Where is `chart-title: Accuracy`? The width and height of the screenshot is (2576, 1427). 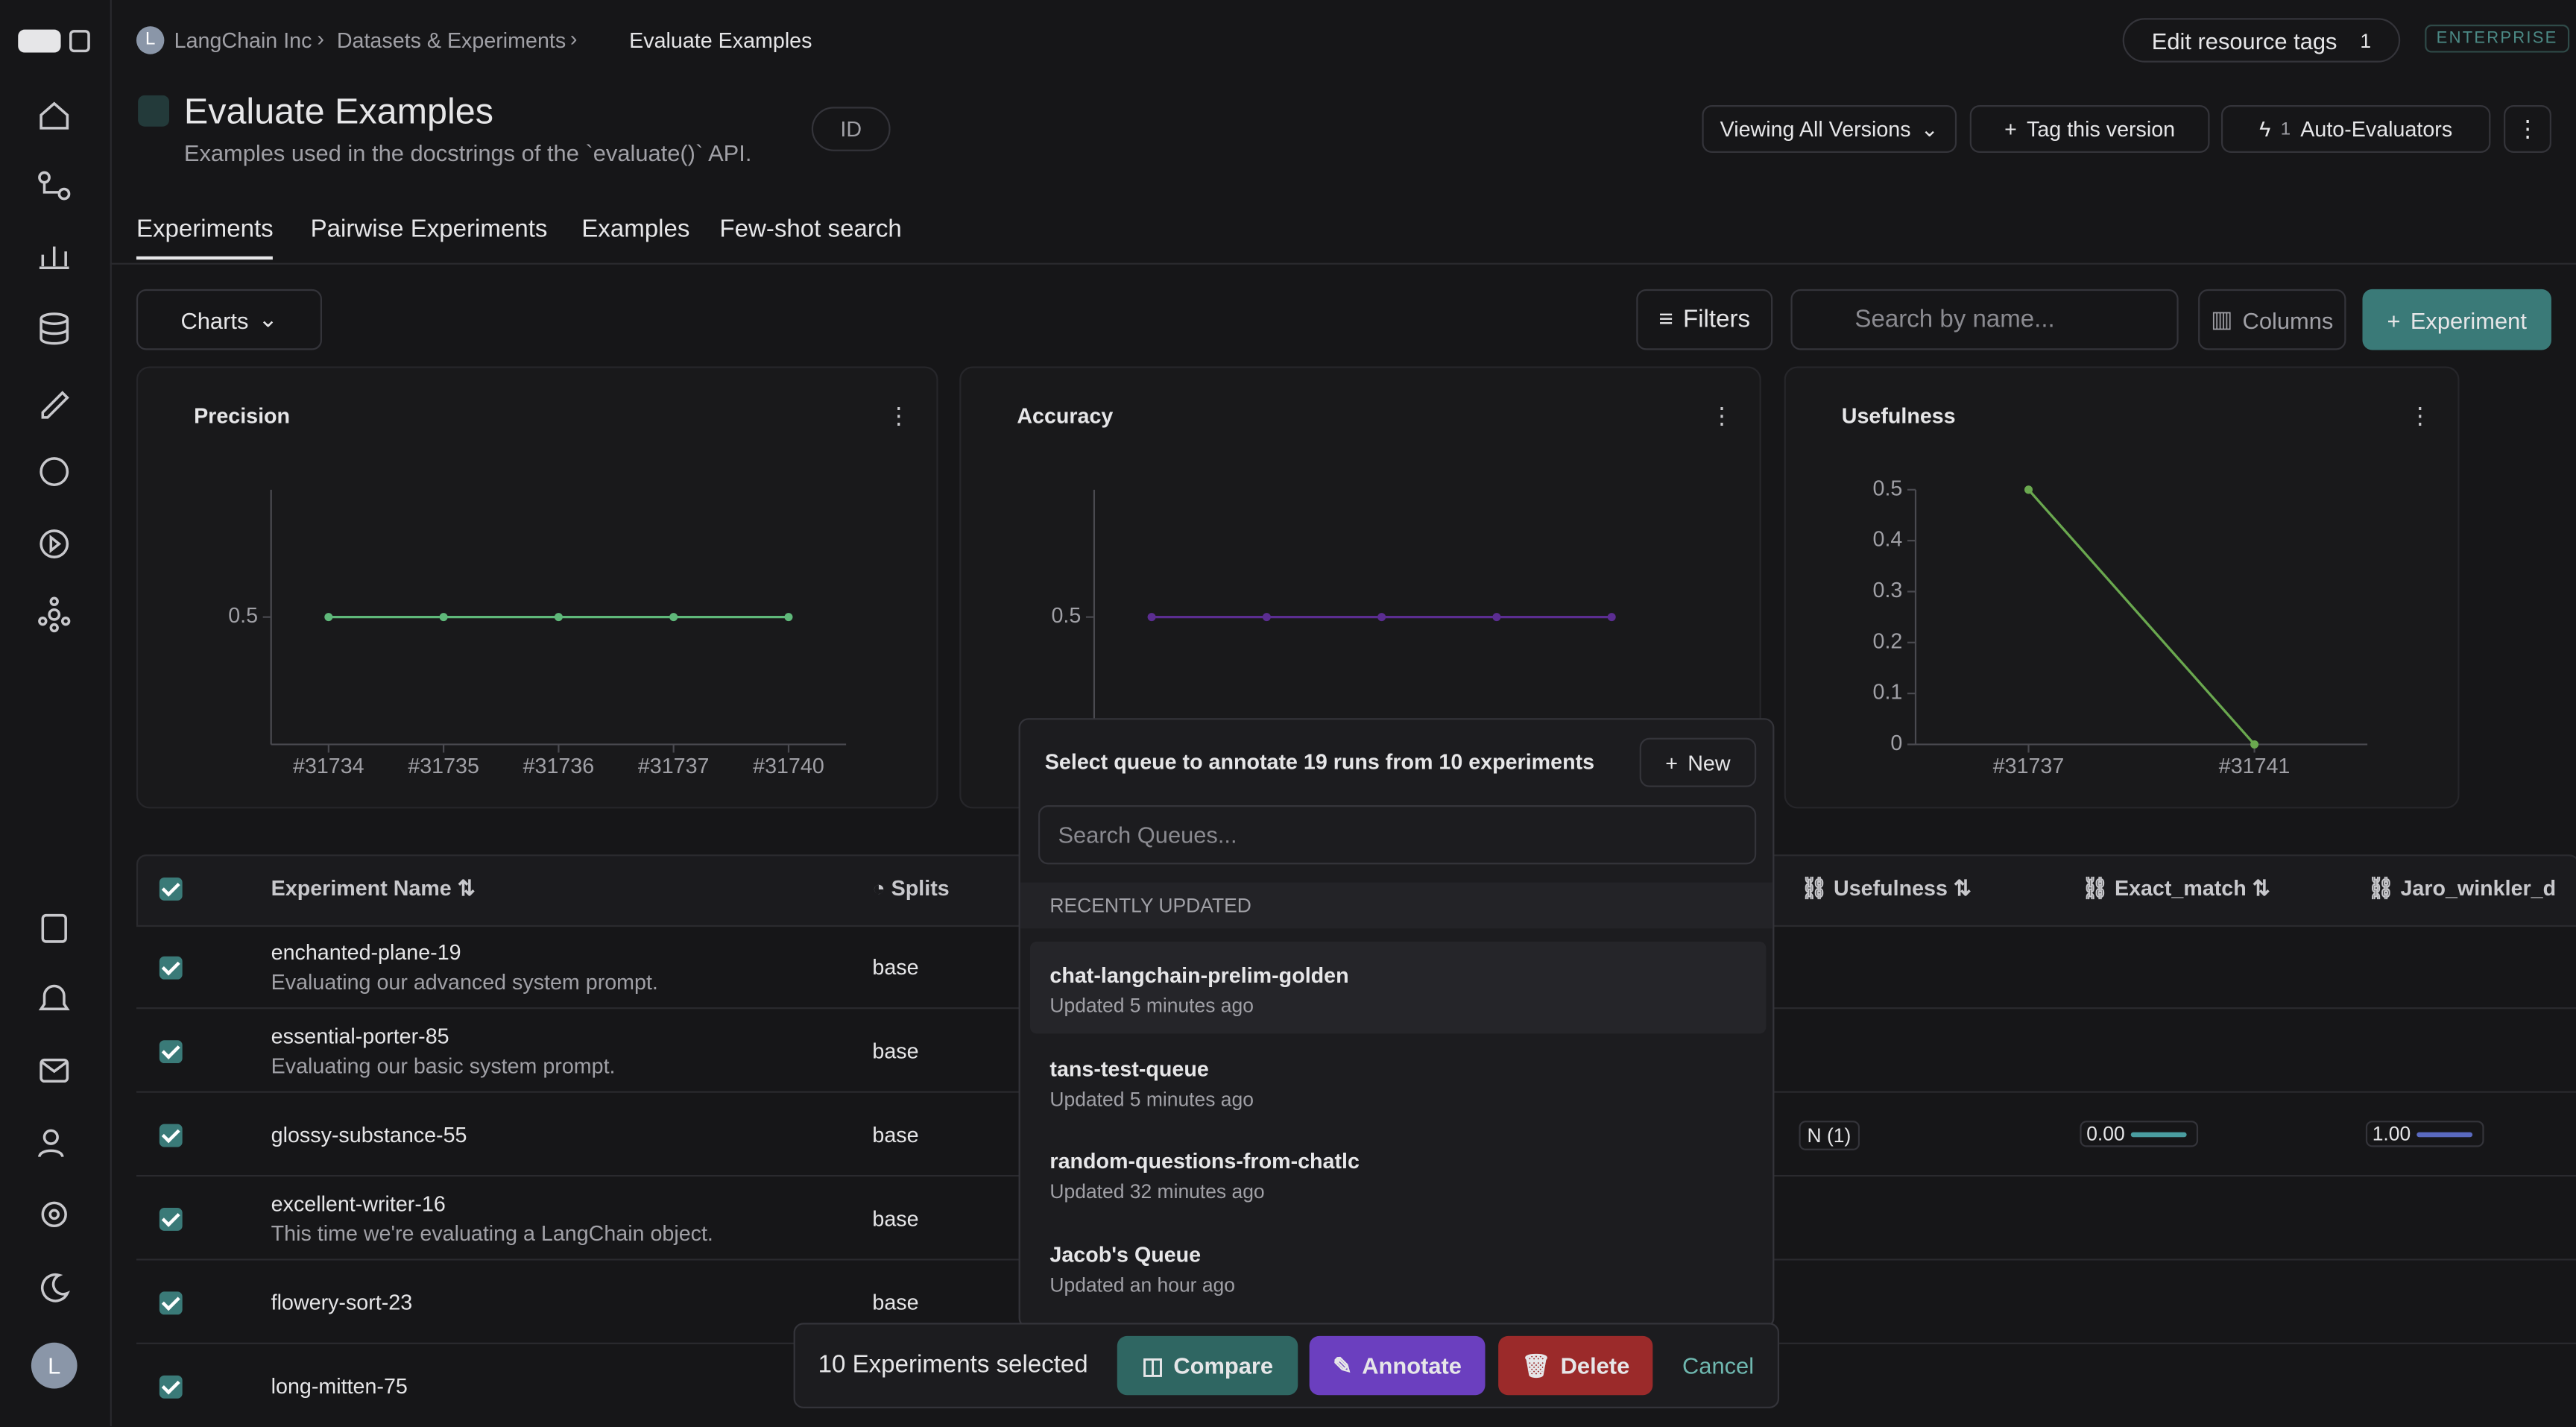 chart-title: Accuracy is located at coordinates (1065, 416).